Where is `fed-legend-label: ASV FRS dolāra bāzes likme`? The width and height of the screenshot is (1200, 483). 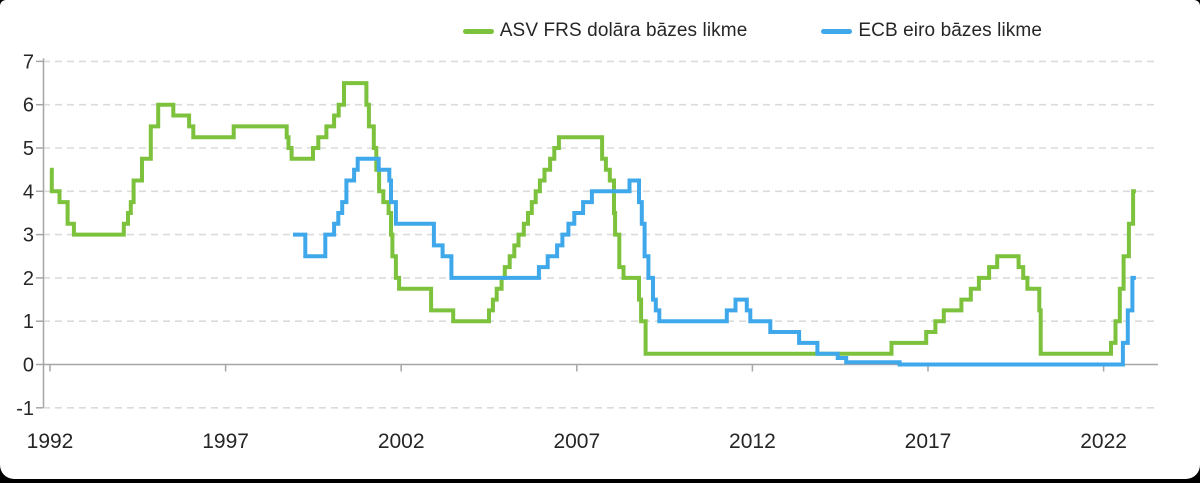 fed-legend-label: ASV FRS dolāra bāzes likme is located at coordinates (623, 30).